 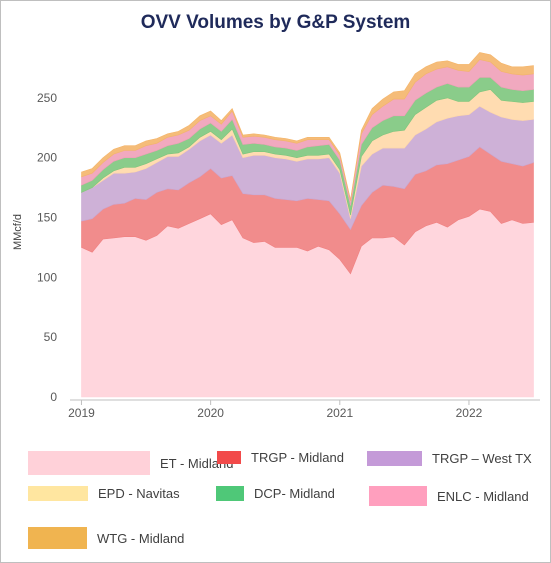 What do you see at coordinates (210, 413) in the screenshot?
I see `x-tick-label: 2020` at bounding box center [210, 413].